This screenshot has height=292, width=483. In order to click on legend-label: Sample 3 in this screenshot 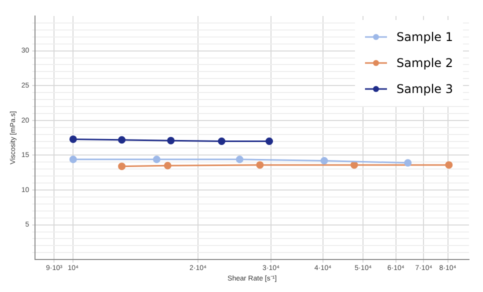, I will do `click(424, 89)`.